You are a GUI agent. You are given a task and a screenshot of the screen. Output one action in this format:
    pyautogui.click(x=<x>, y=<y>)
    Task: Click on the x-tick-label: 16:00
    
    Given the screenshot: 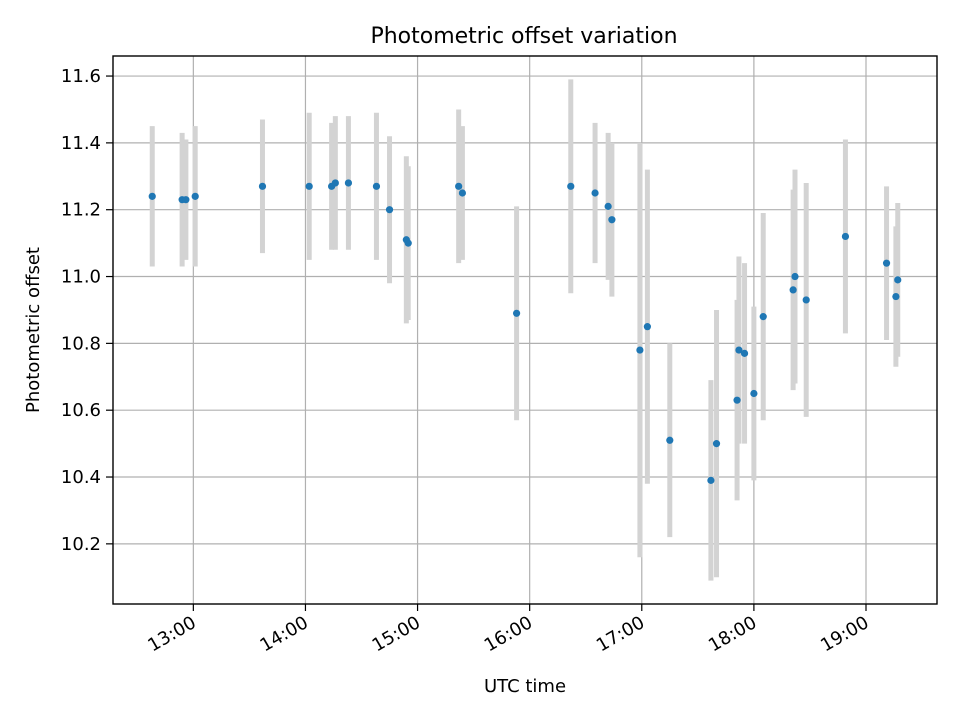 What is the action you would take?
    pyautogui.click(x=508, y=634)
    